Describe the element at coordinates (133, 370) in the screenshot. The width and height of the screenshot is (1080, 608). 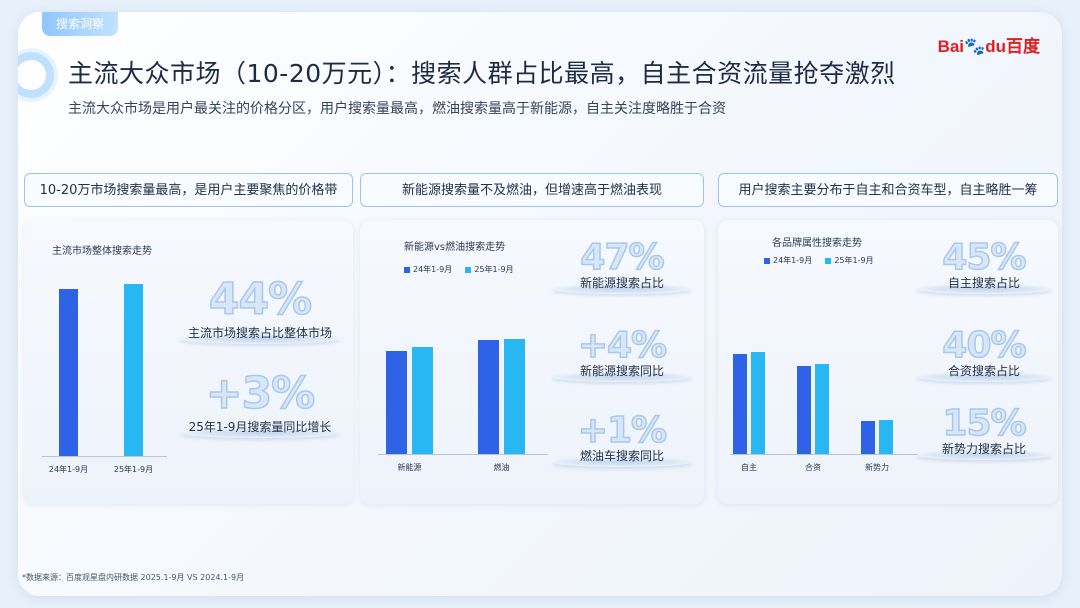
I see `bar-25年1-9月` at that location.